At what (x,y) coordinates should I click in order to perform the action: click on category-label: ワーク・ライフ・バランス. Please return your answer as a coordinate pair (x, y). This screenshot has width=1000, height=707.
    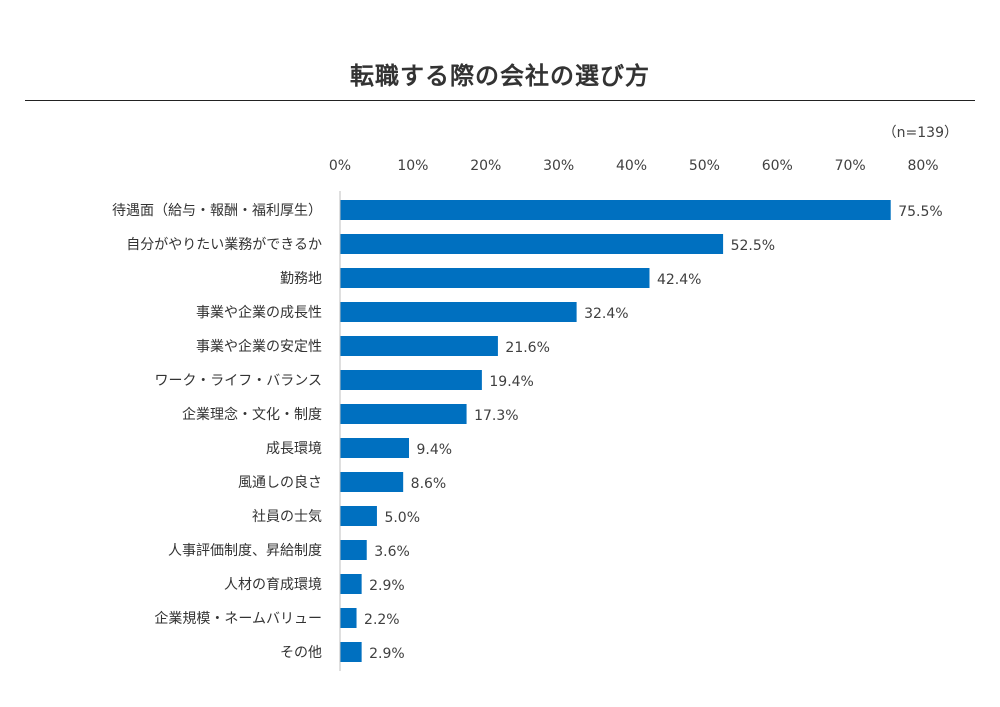
    Looking at the image, I should click on (238, 381).